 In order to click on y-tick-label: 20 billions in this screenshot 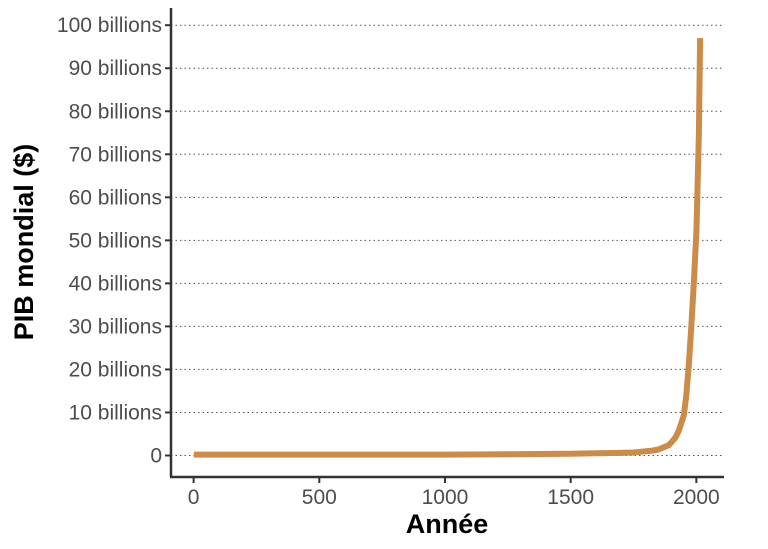, I will do `click(115, 369)`.